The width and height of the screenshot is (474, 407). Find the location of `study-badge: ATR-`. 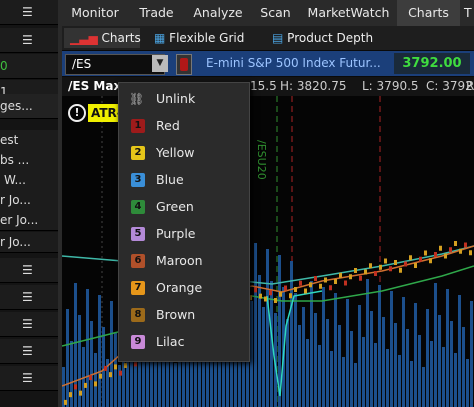

study-badge: ATR- is located at coordinates (106, 113).